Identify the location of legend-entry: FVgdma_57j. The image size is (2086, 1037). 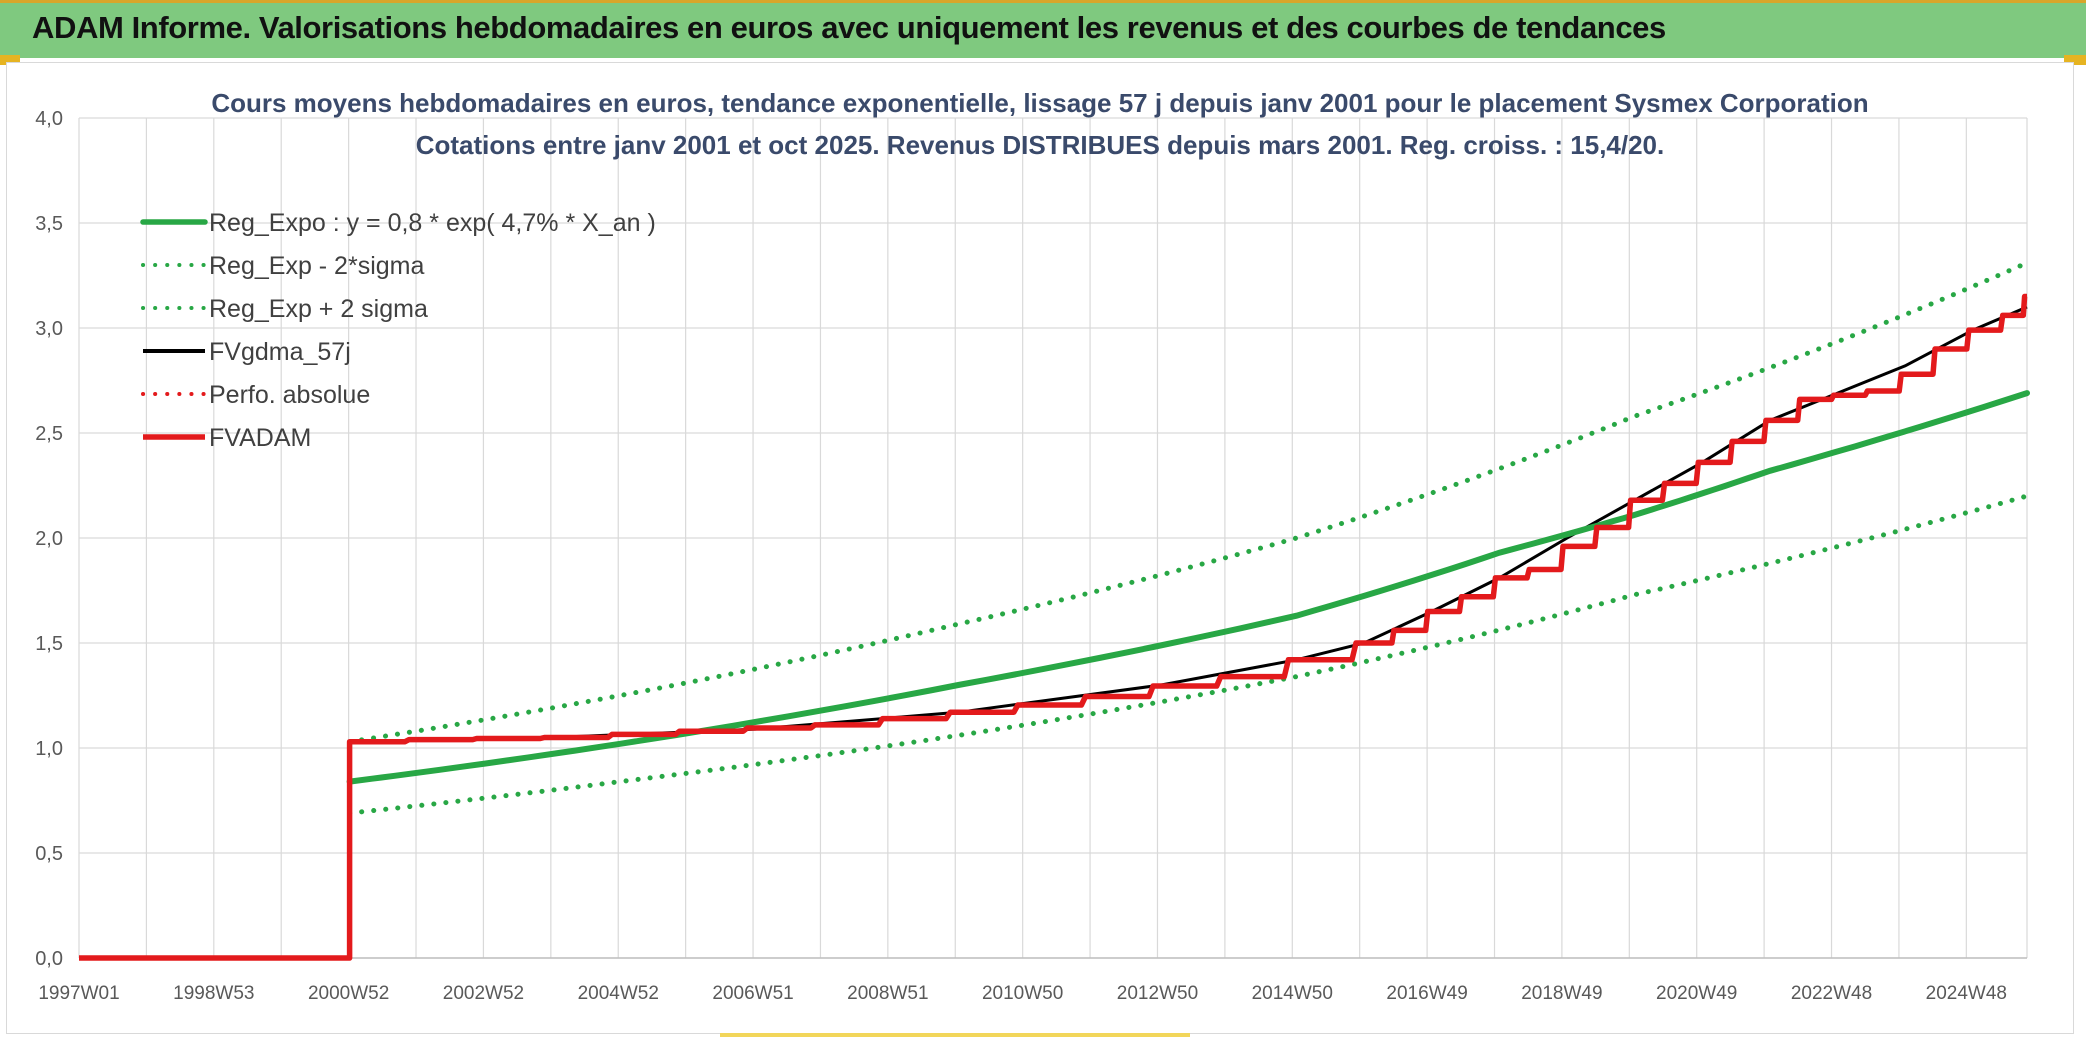
(280, 352).